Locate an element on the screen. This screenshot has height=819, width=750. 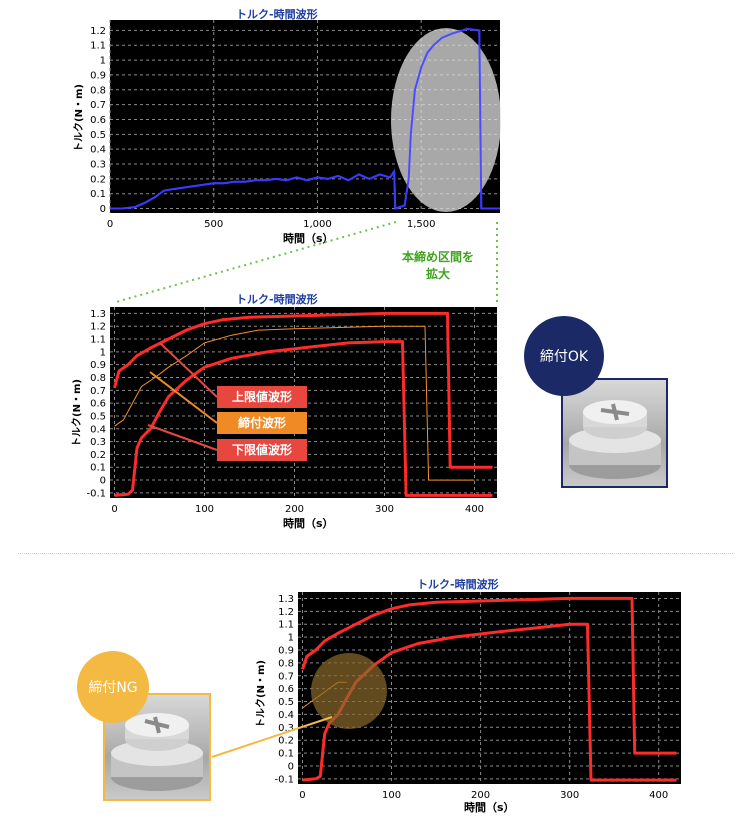
ok-screw-photo is located at coordinates (614, 433).